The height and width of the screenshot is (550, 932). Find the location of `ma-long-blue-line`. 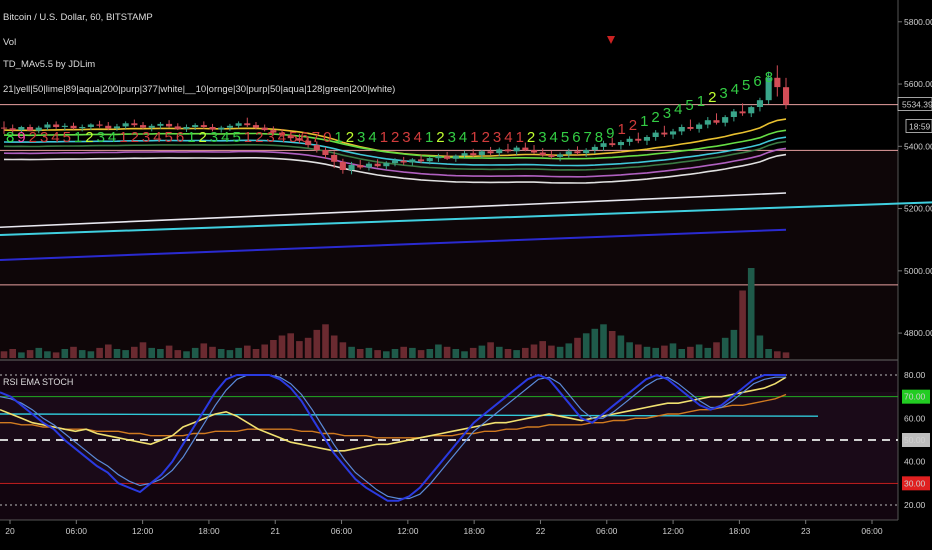

ma-long-blue-line is located at coordinates (393, 244).